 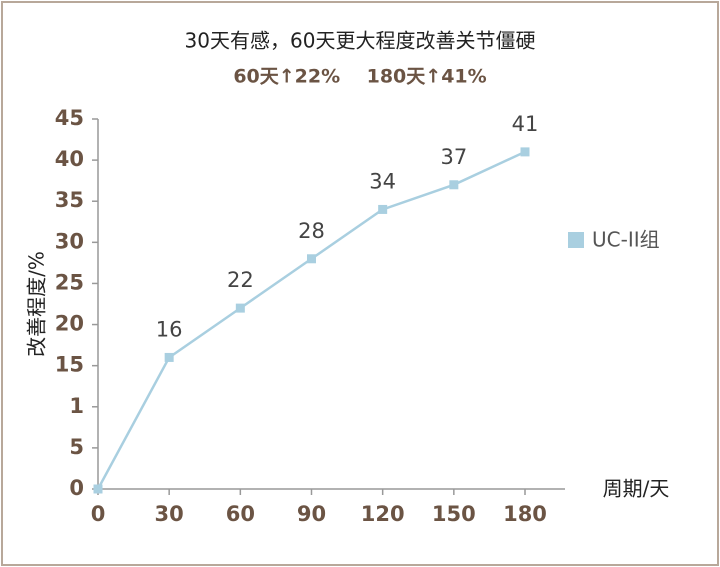 What do you see at coordinates (37, 304) in the screenshot?
I see `y-axis-label: 改善程度/%` at bounding box center [37, 304].